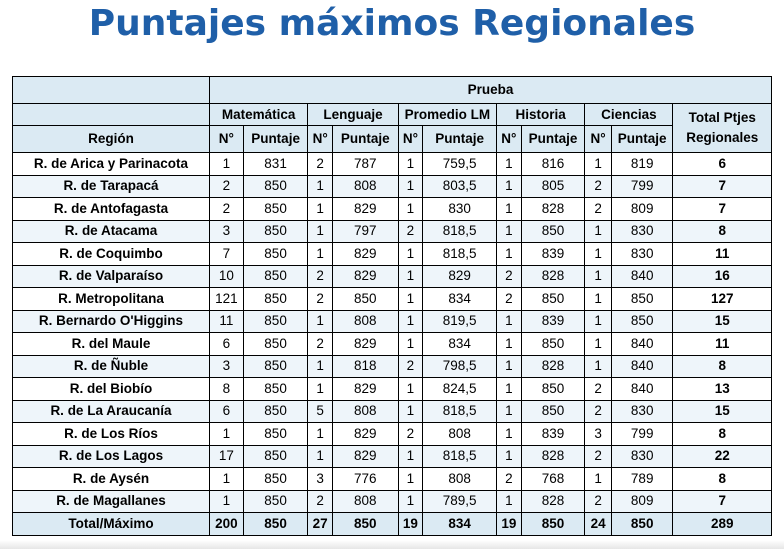  What do you see at coordinates (642, 164) in the screenshot?
I see `score-cell: 819` at bounding box center [642, 164].